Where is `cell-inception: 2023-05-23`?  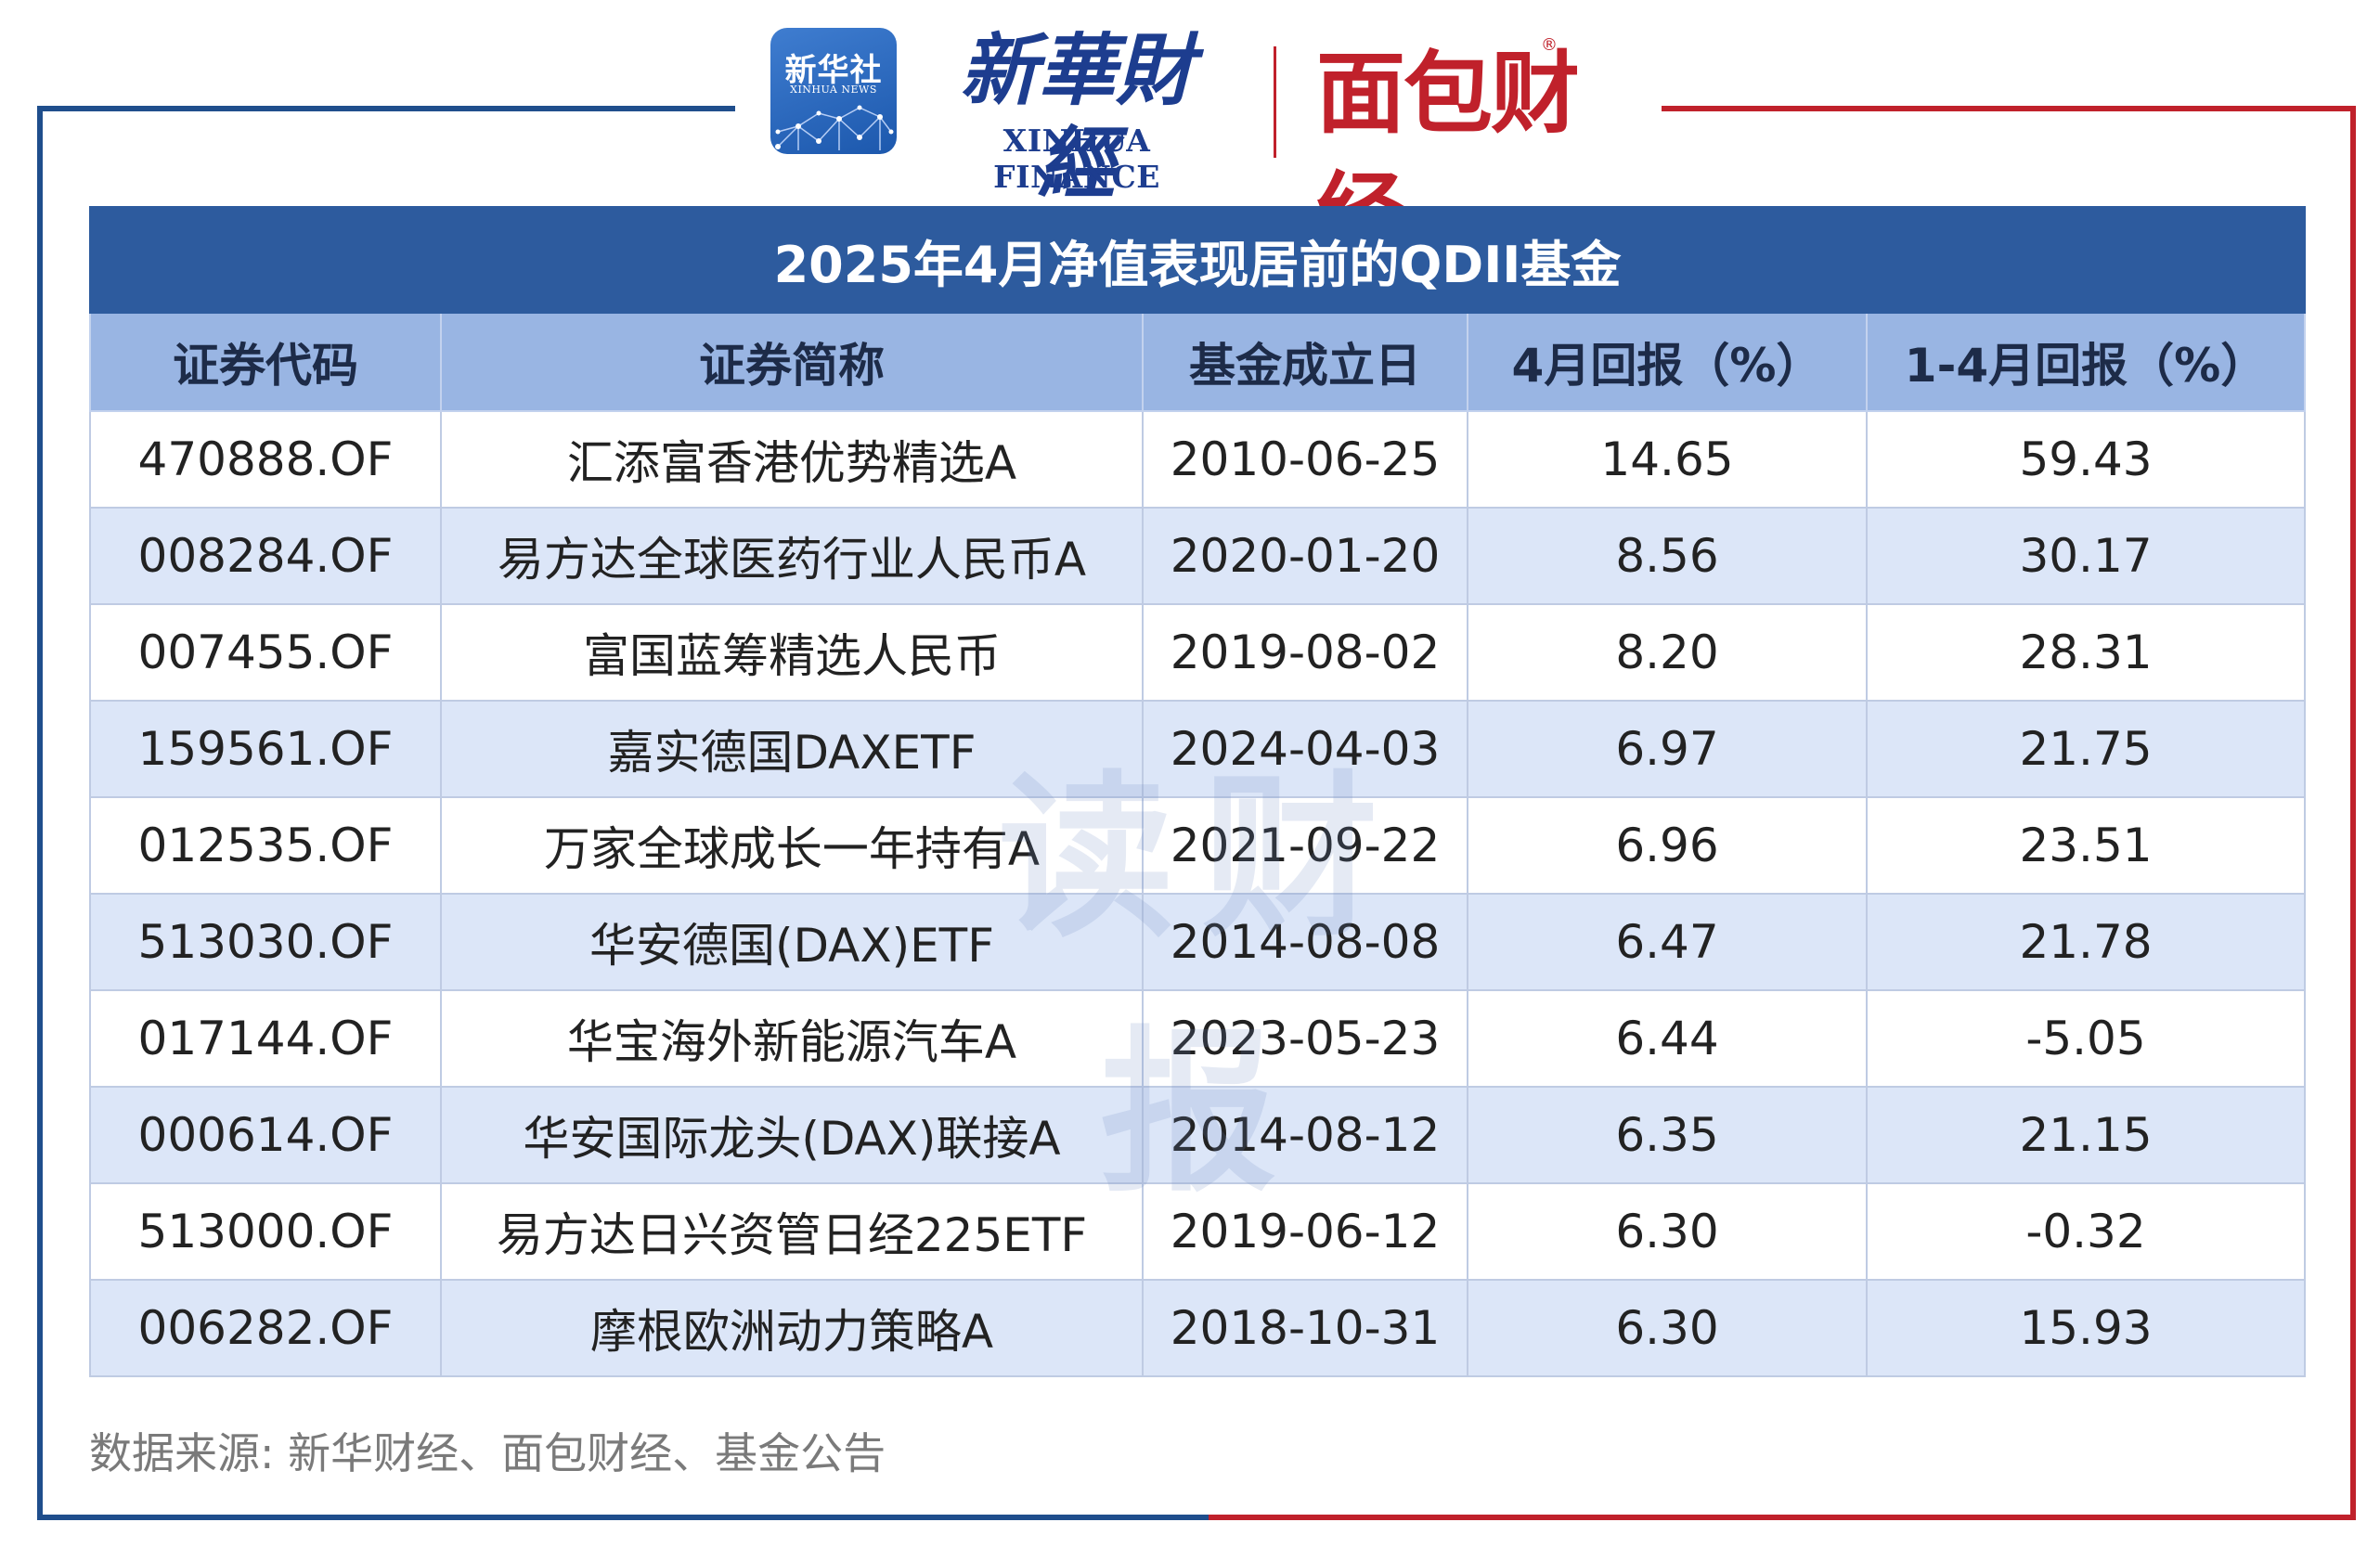 cell-inception: 2023-05-23 is located at coordinates (1305, 1038).